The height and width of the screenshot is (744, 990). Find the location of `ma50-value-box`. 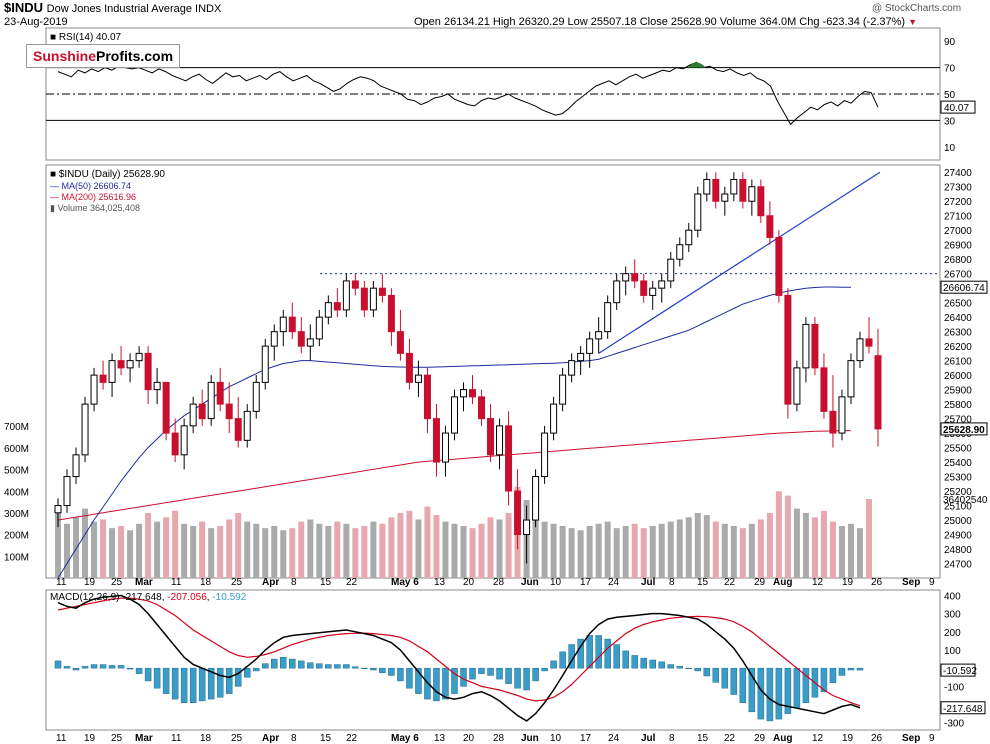

ma50-value-box is located at coordinates (964, 287).